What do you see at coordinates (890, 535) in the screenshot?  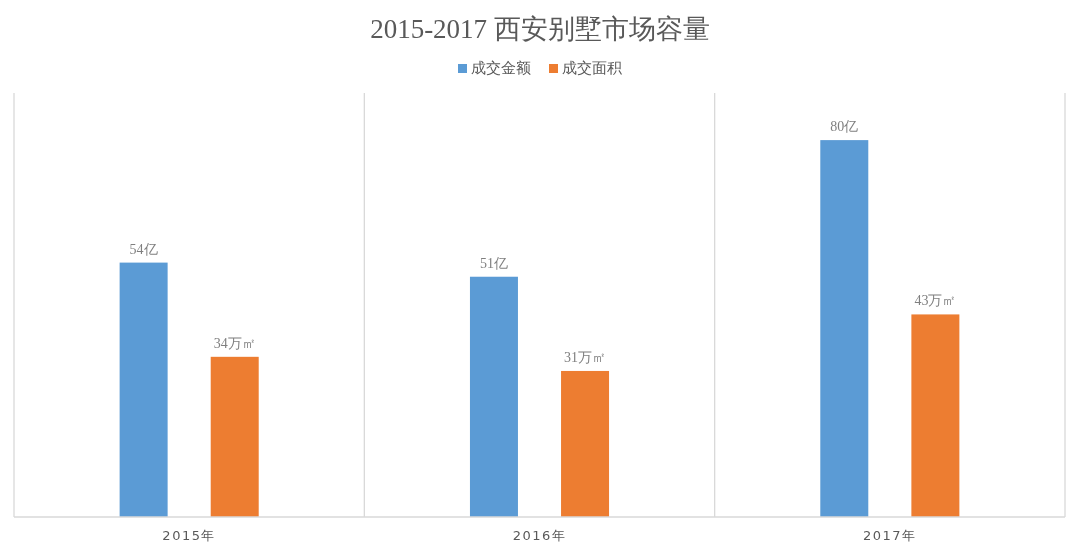 I see `x-tick-label: 2017年` at bounding box center [890, 535].